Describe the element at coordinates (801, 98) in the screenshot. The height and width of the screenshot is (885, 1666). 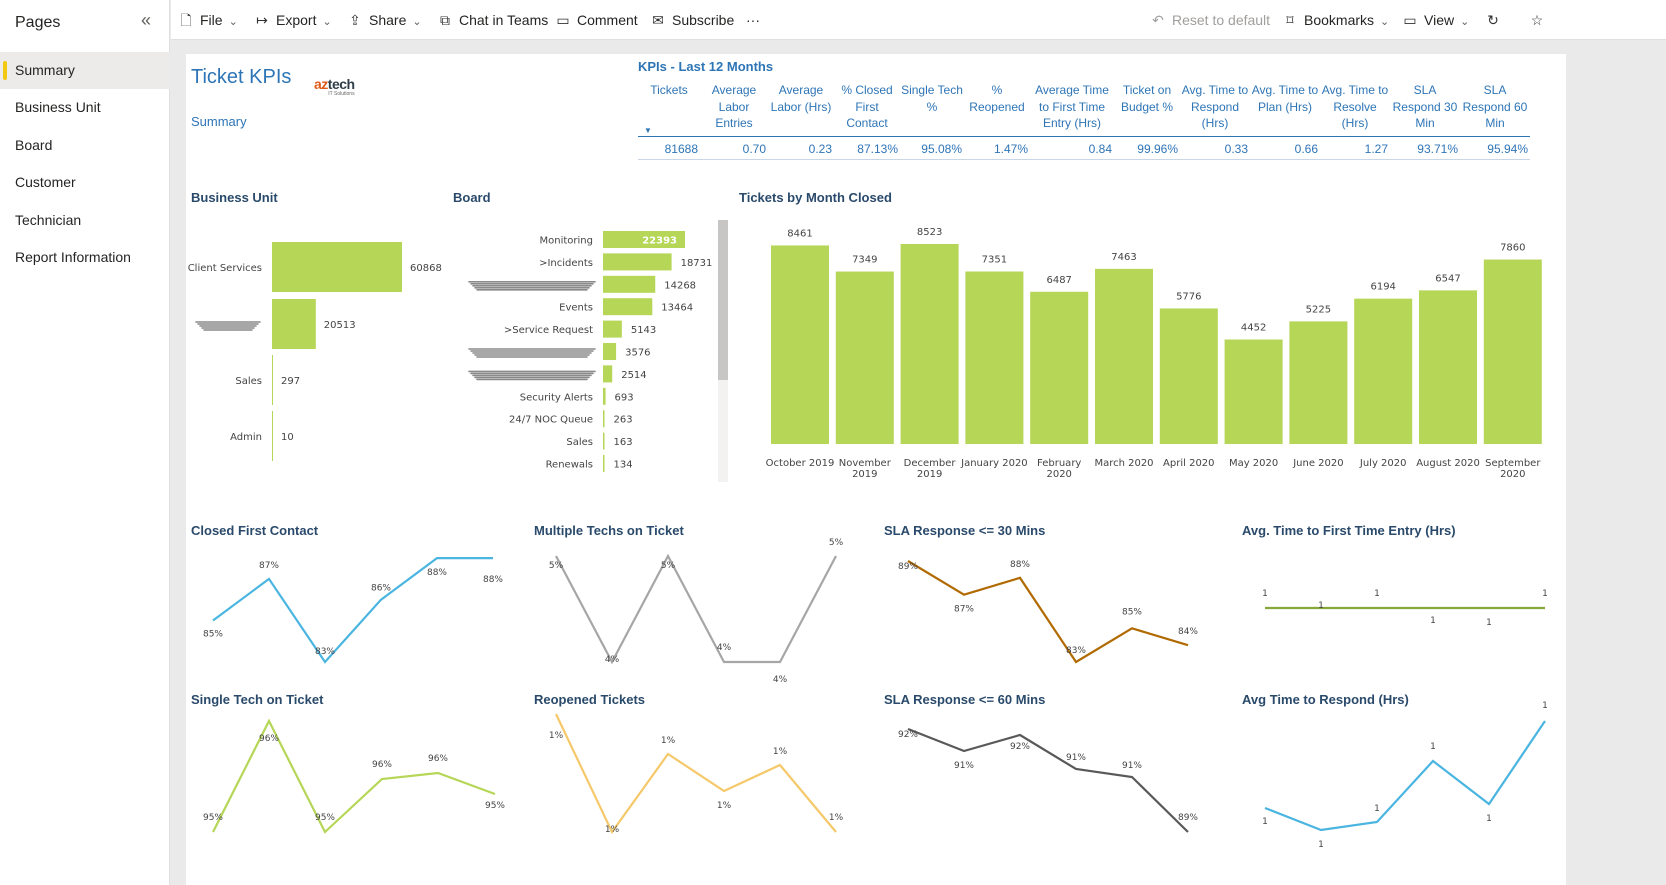
I see `kpi-header: Average Labor (Hrs)` at that location.